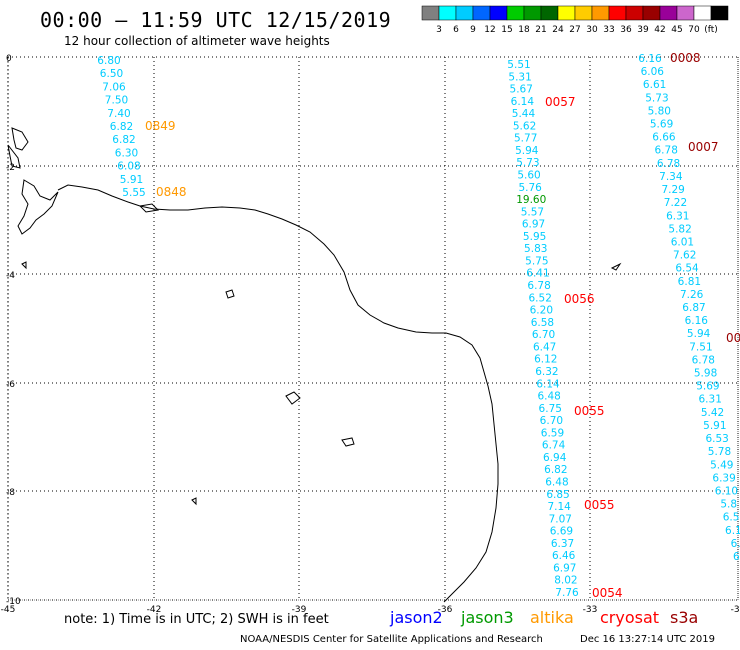  What do you see at coordinates (160, 126) in the screenshot?
I see `pass-id-label: 0849` at bounding box center [160, 126].